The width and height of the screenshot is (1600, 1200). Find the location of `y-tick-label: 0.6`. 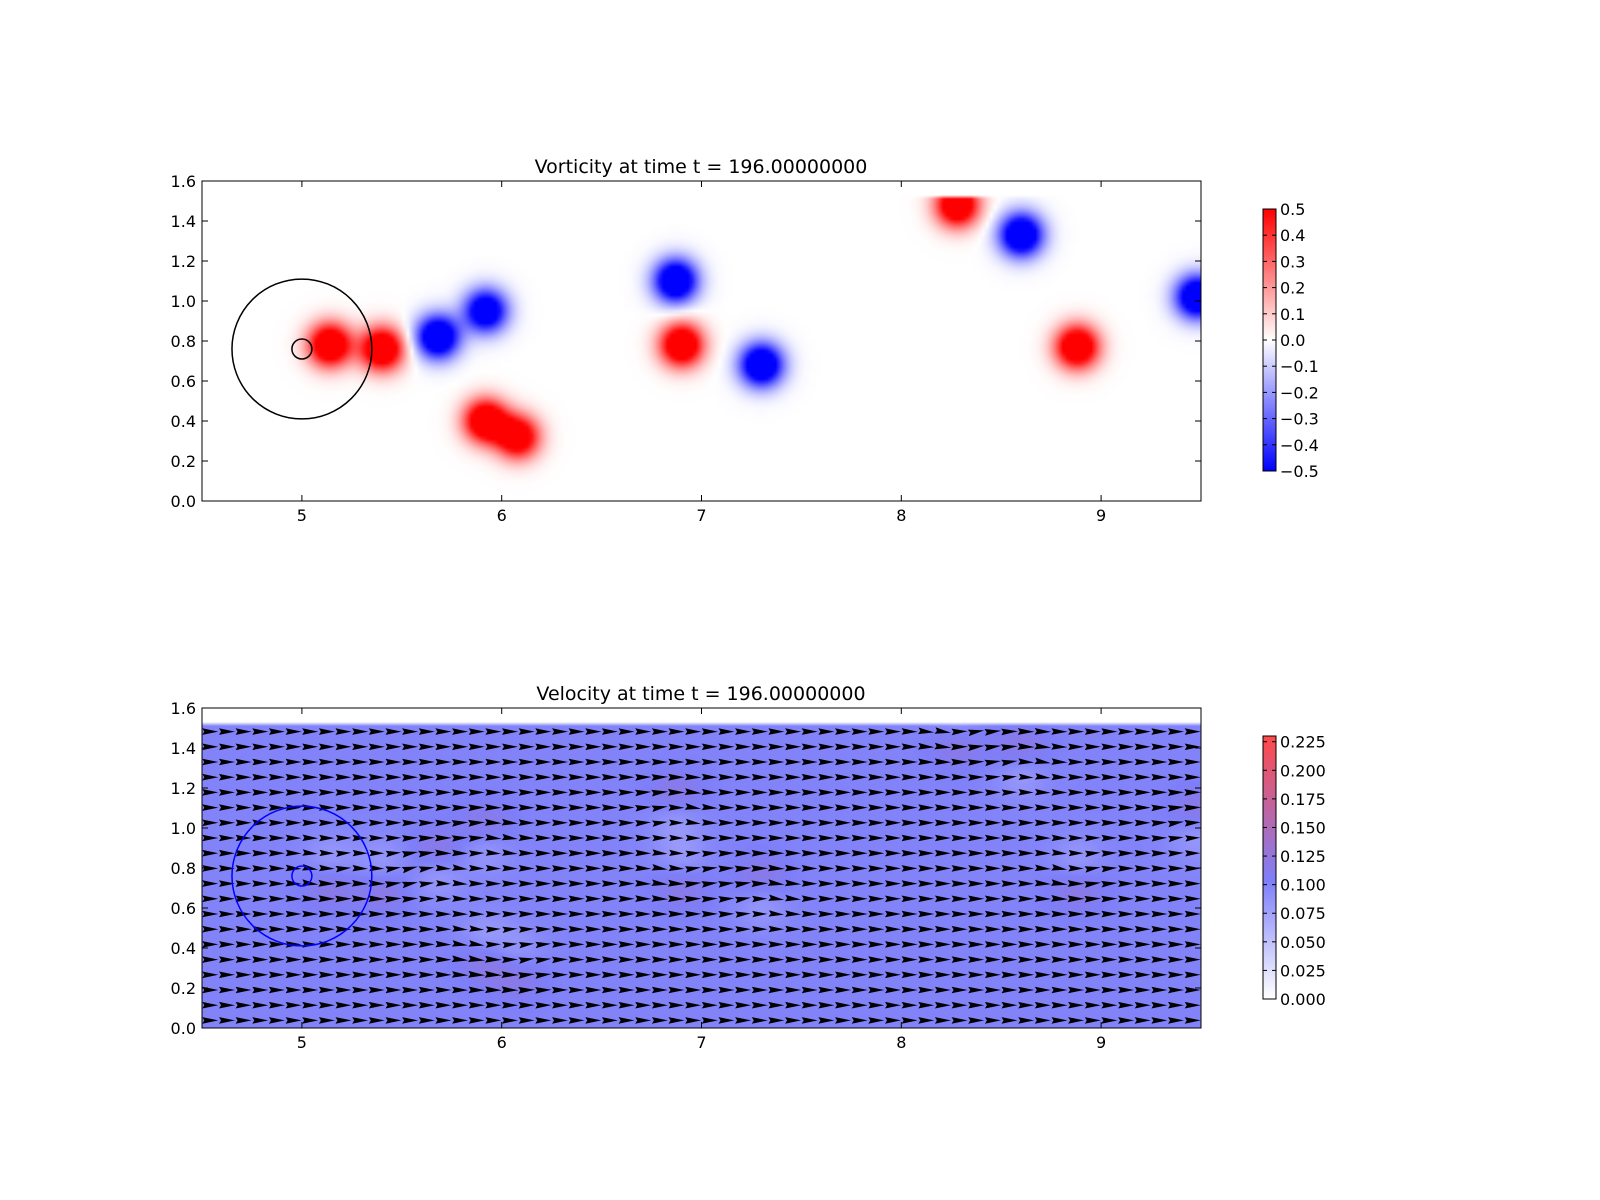

y-tick-label: 0.6 is located at coordinates (183, 381).